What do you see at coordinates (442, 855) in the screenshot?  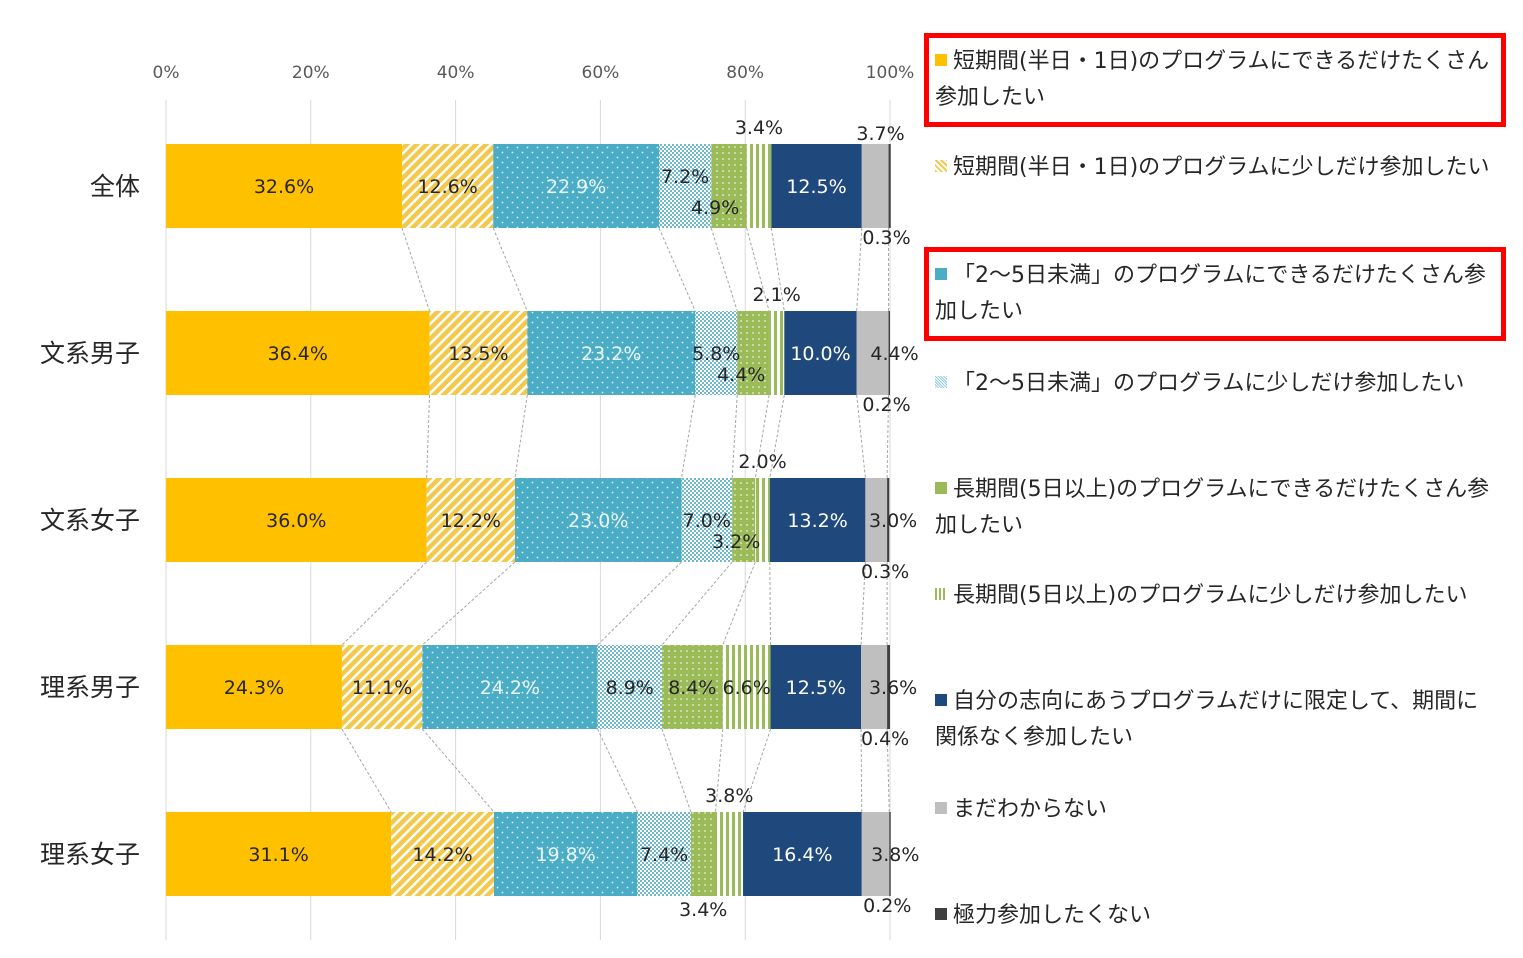 I see `data-label: 14.2%` at bounding box center [442, 855].